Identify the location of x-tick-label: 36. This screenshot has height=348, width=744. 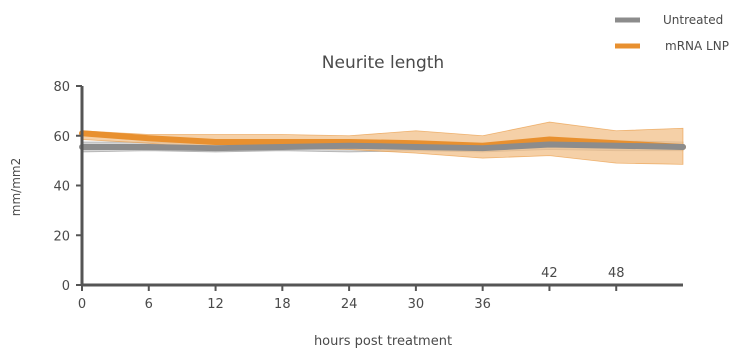
(482, 304).